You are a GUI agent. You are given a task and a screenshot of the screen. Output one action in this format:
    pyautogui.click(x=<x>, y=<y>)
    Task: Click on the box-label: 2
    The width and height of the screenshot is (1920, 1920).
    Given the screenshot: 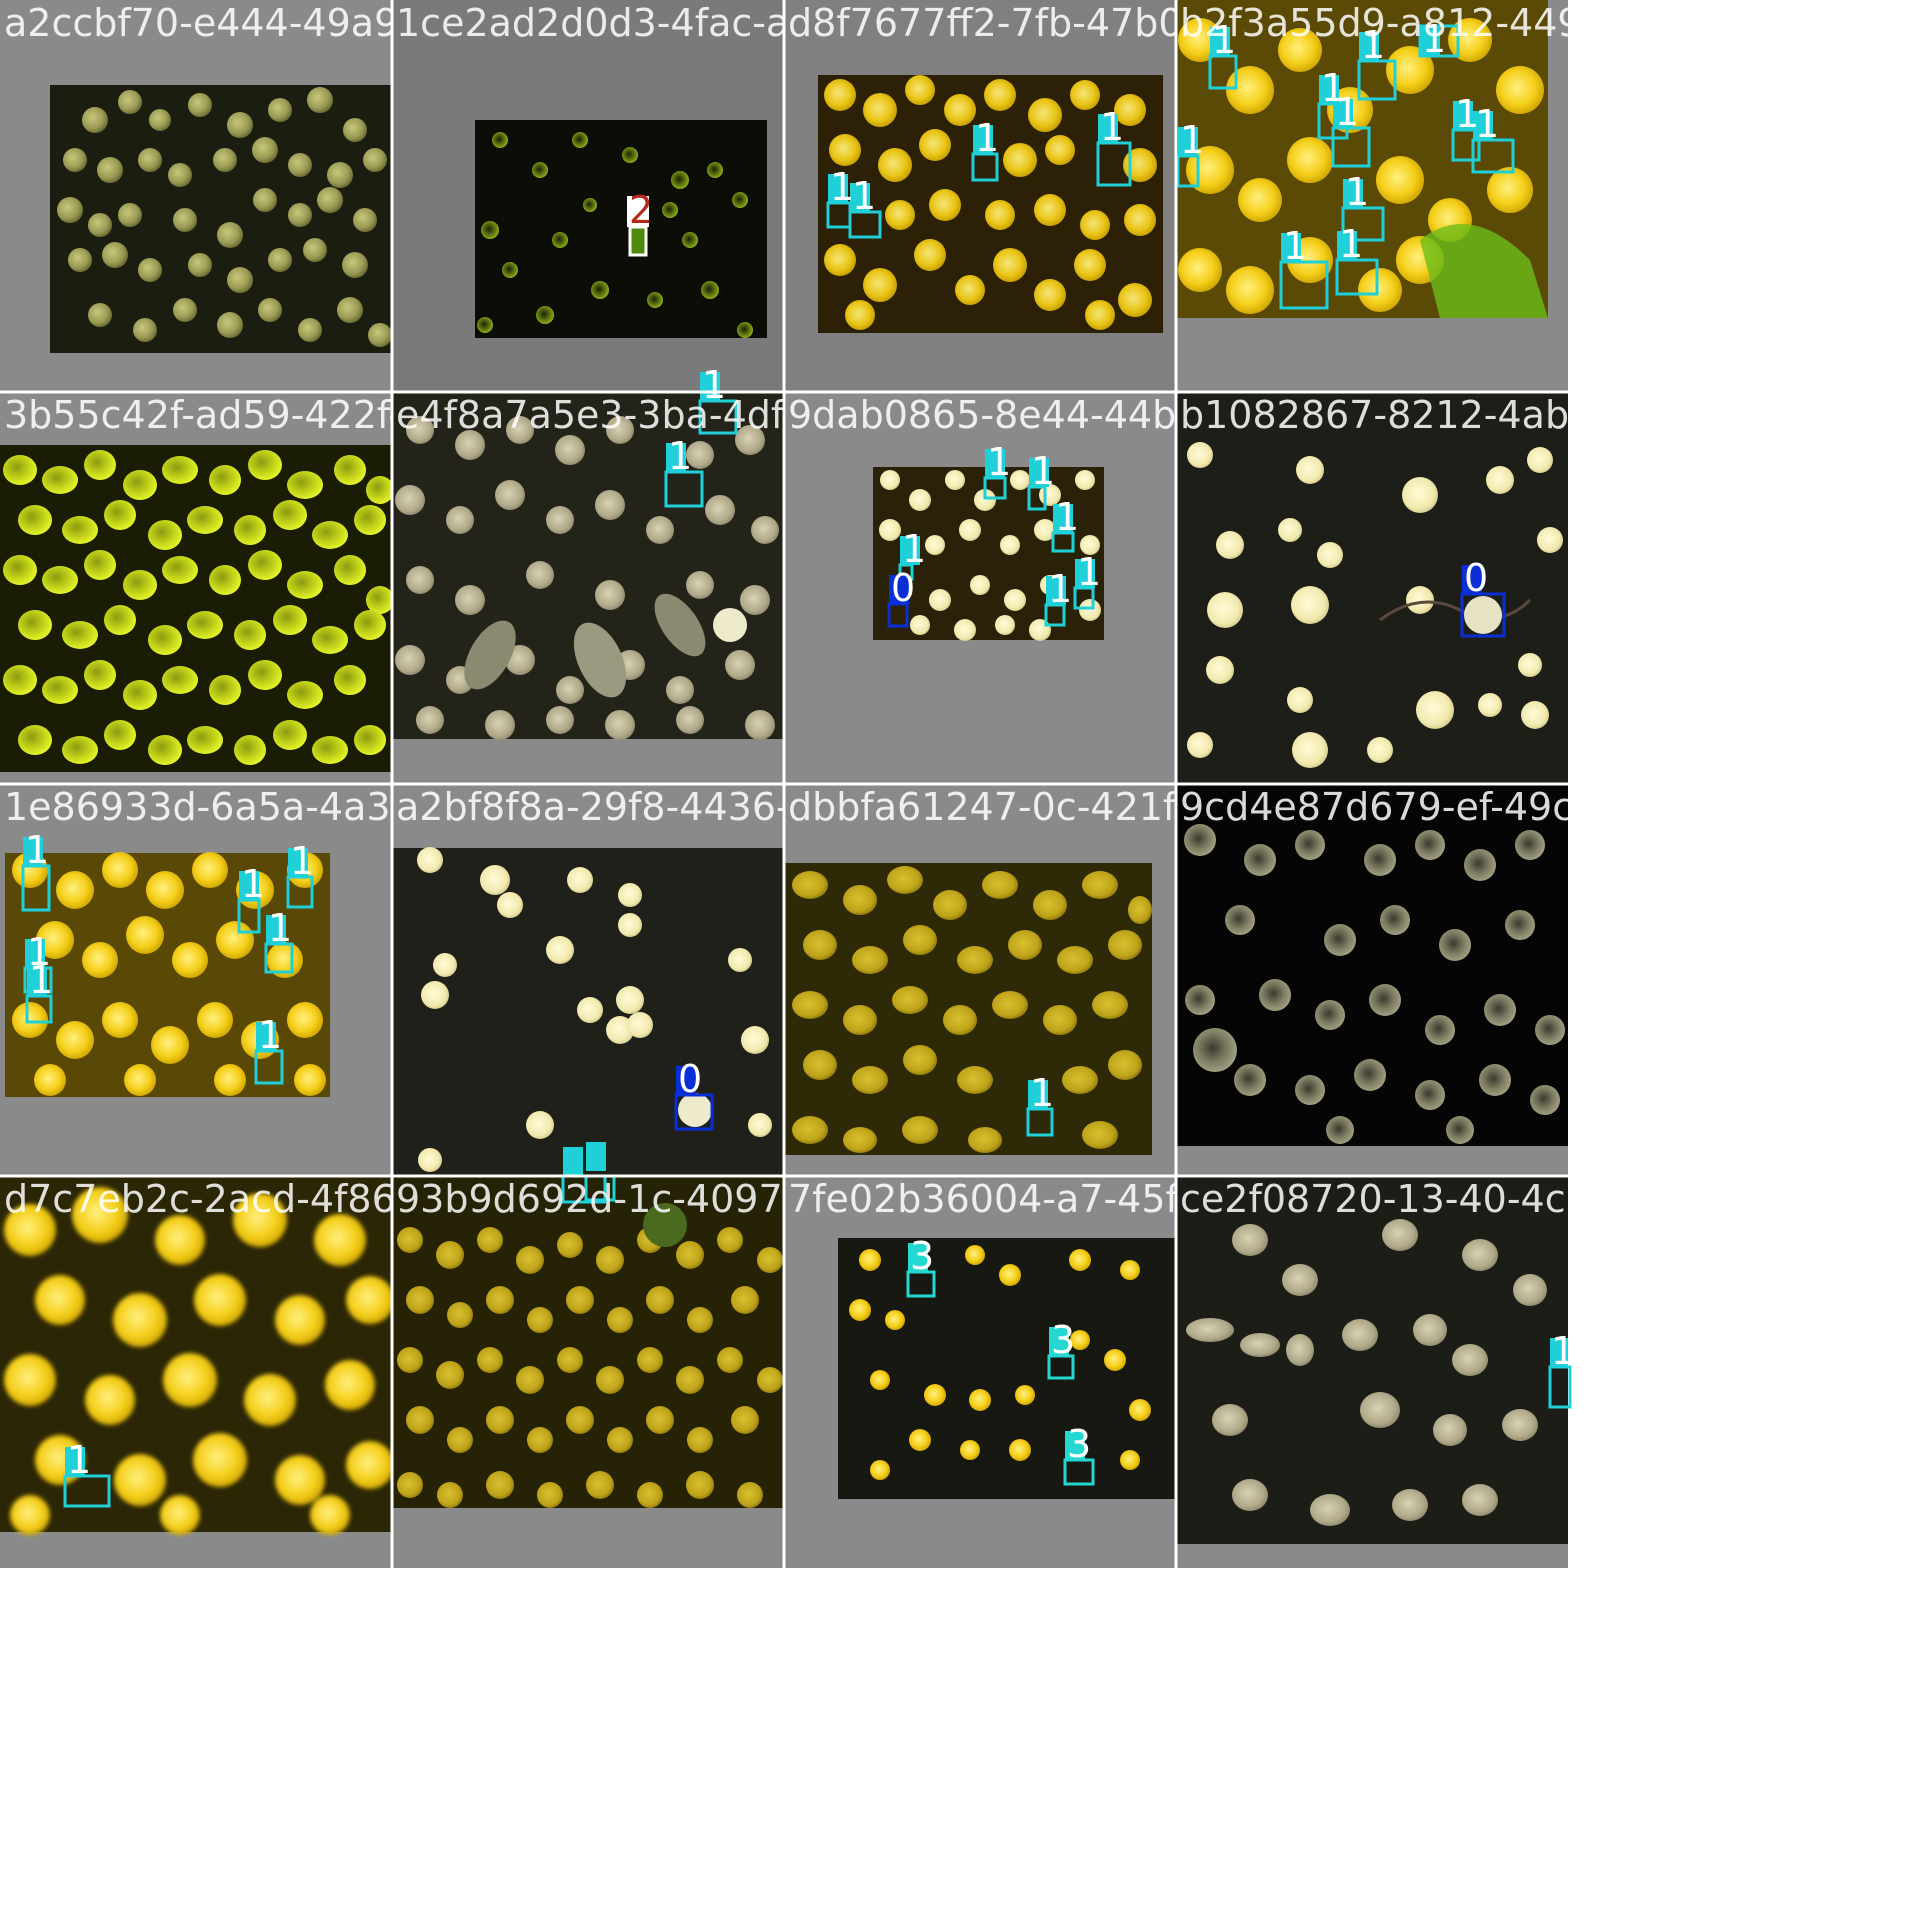 What is the action you would take?
    pyautogui.click(x=641, y=210)
    